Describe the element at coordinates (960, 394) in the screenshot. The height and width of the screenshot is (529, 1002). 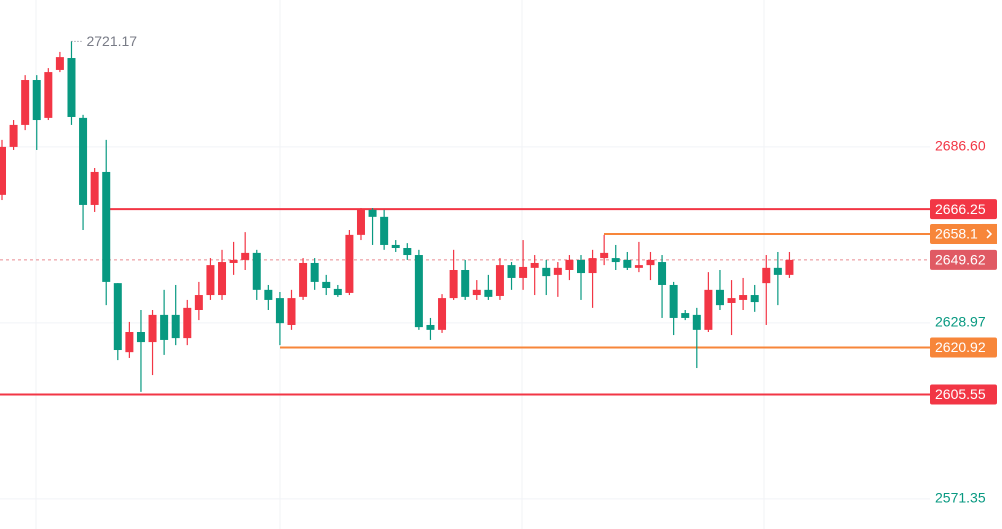
I see `level-label: 2605.55` at that location.